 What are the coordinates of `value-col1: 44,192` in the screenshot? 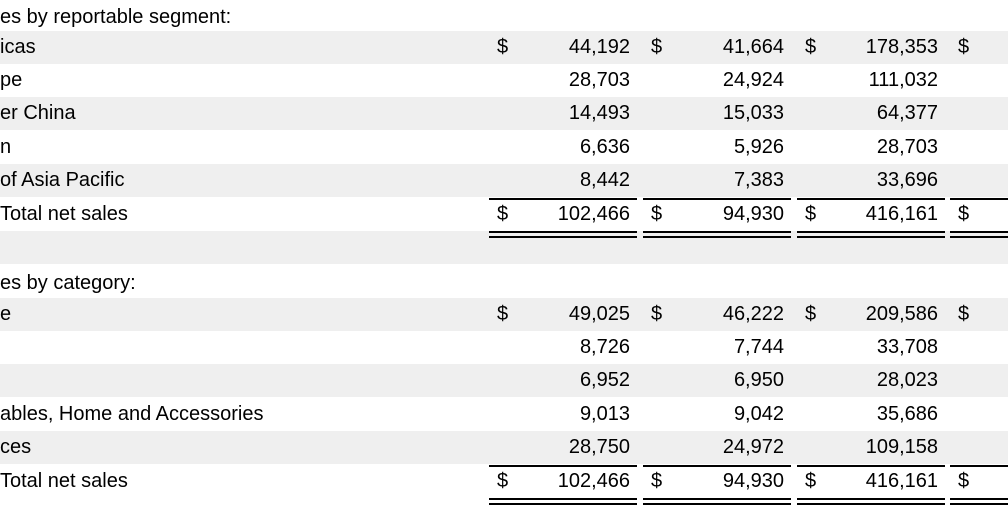 It's located at (599, 47).